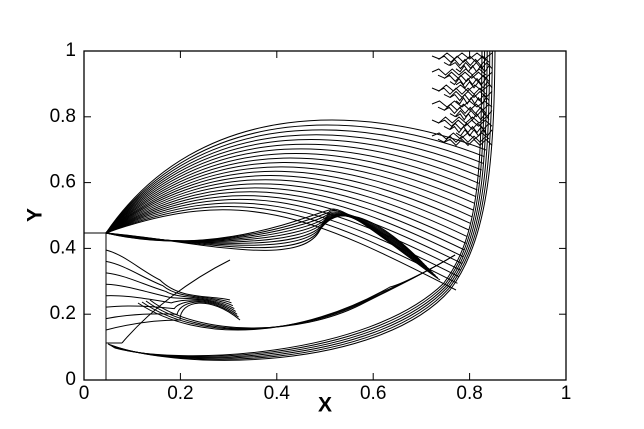 The image size is (644, 429). I want to click on x-tick-label: 0.8, so click(469, 393).